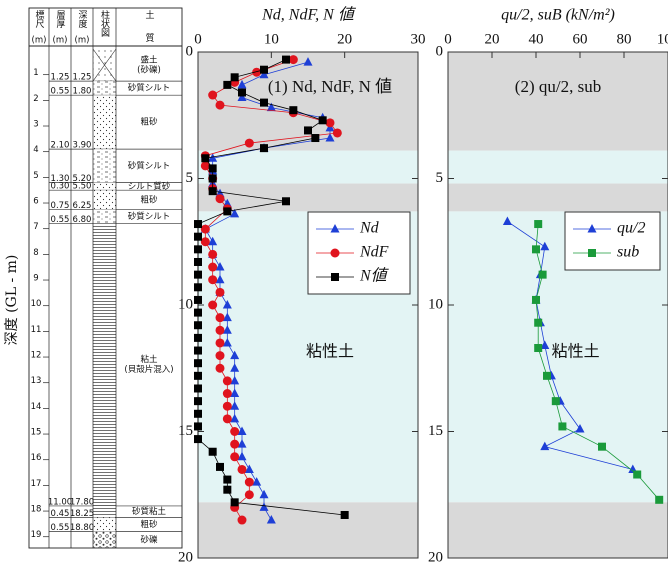 Image resolution: width=668 pixels, height=568 pixels. I want to click on panel-label: (1) Nd, NdF, N 値, so click(330, 86).